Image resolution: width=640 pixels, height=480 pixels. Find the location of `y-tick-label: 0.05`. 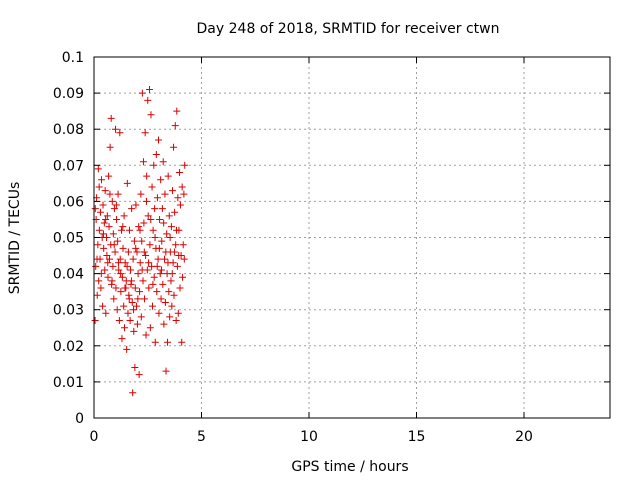

y-tick-label: 0.05 is located at coordinates (68, 239).